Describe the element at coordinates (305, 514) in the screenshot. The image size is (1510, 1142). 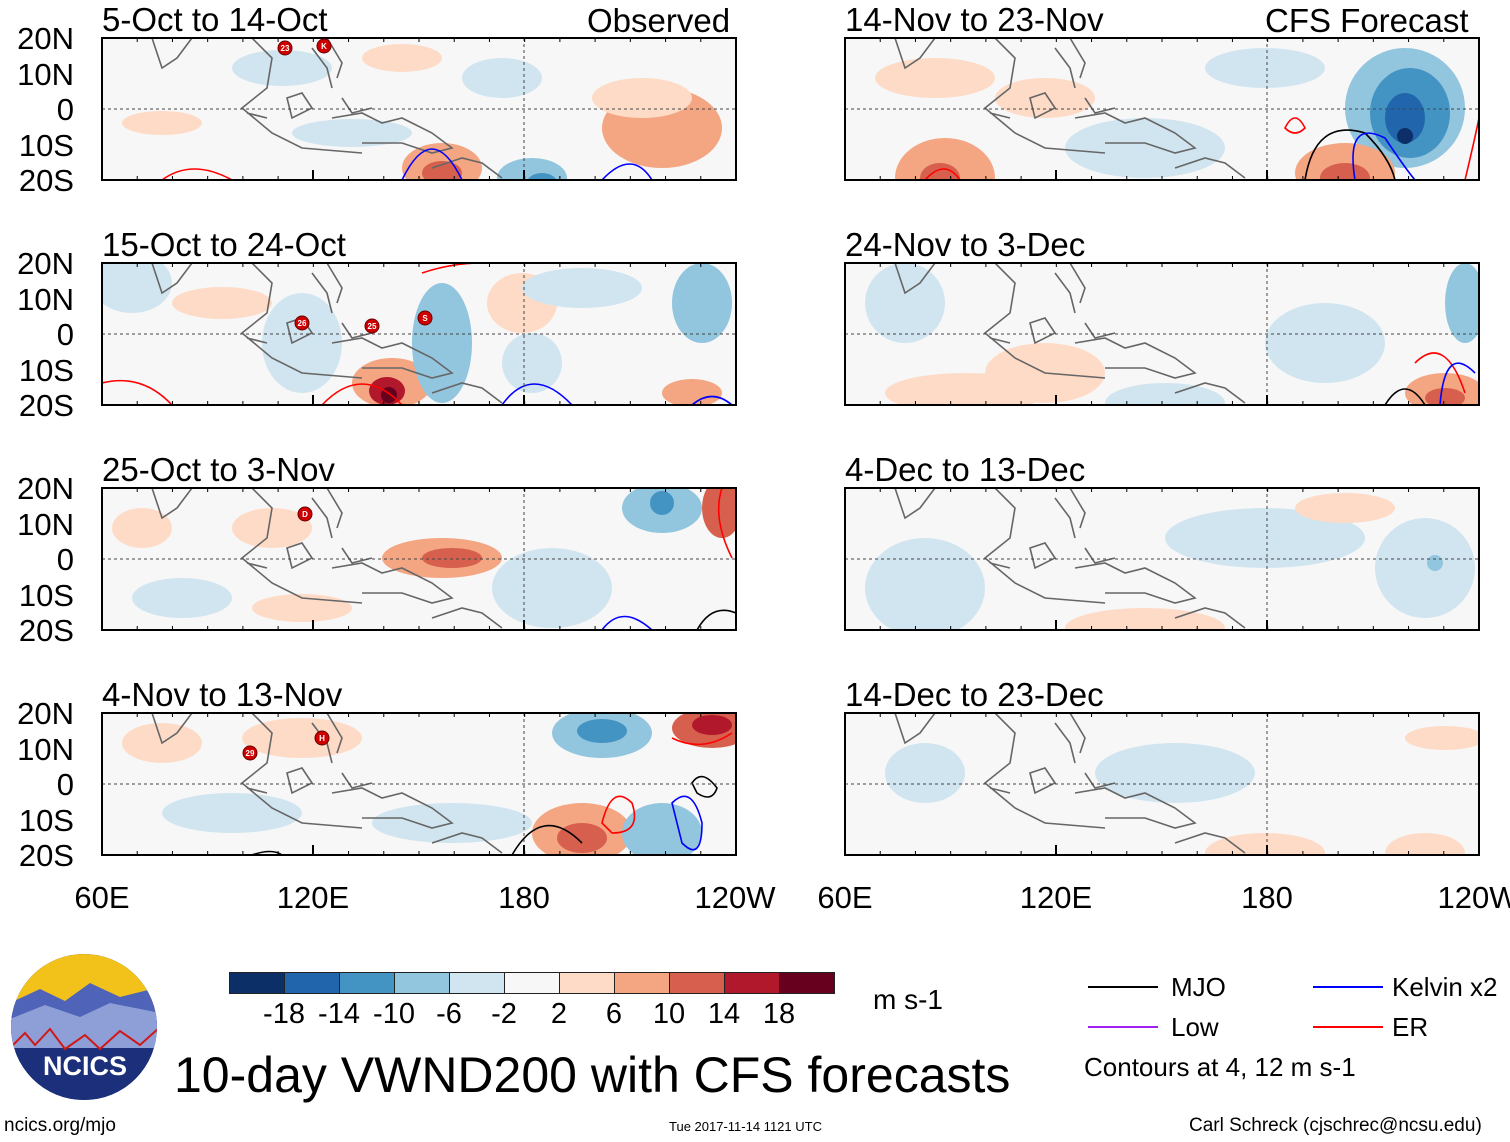
I see `tropical-cyclone-marker: D` at that location.